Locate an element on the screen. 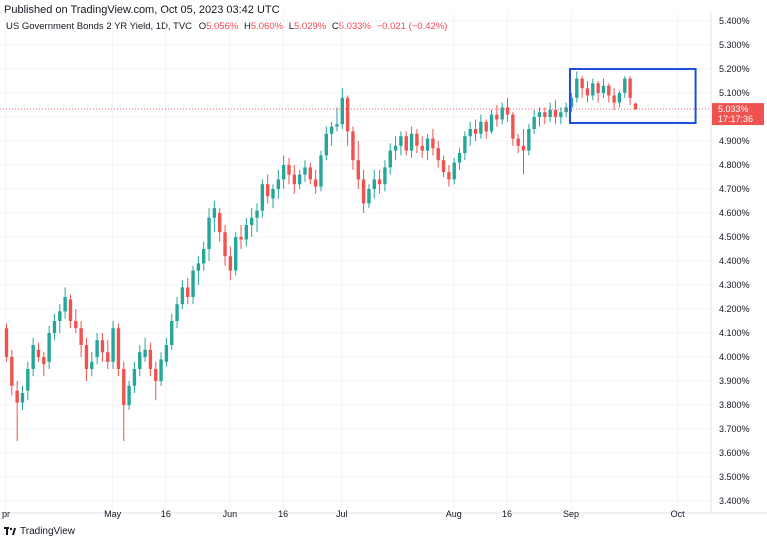 Image resolution: width=767 pixels, height=540 pixels. legend-high-label: H is located at coordinates (247, 26).